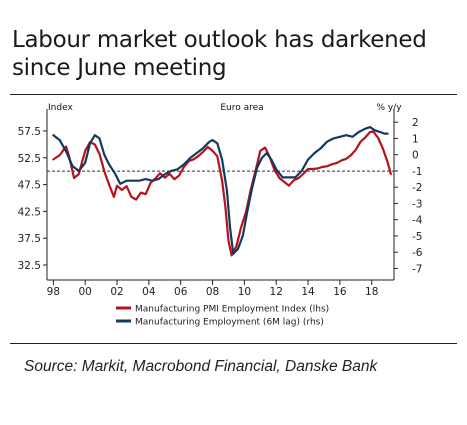 This screenshot has height=425, width=467. What do you see at coordinates (29, 159) in the screenshot?
I see `left-tick-label: 52.5` at bounding box center [29, 159].